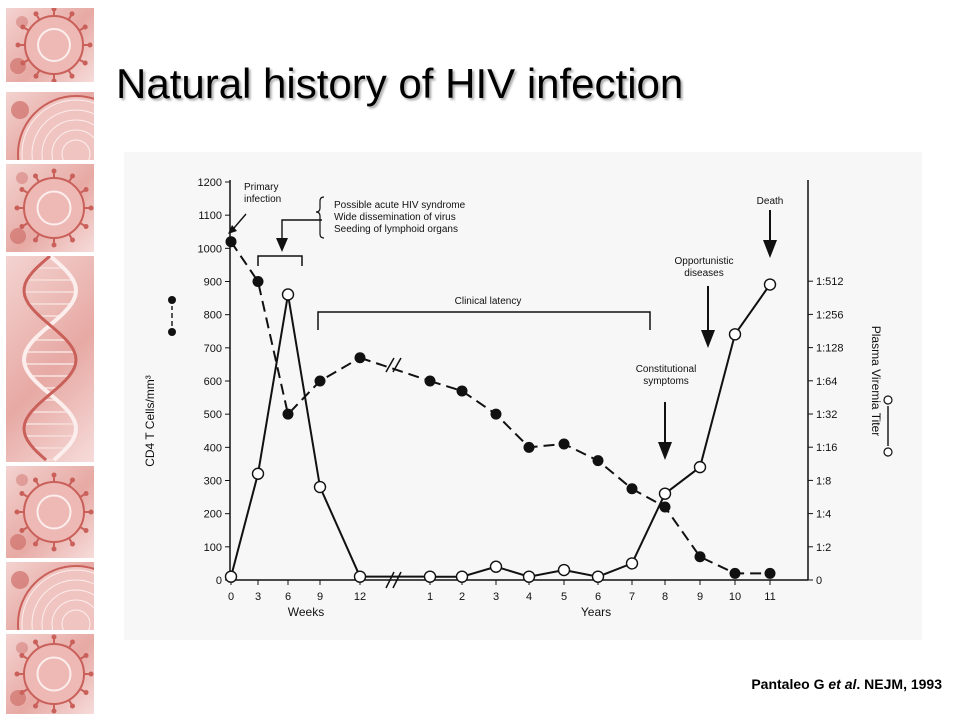  Describe the element at coordinates (210, 249) in the screenshot. I see `y-left-tick-label: 1000` at that location.